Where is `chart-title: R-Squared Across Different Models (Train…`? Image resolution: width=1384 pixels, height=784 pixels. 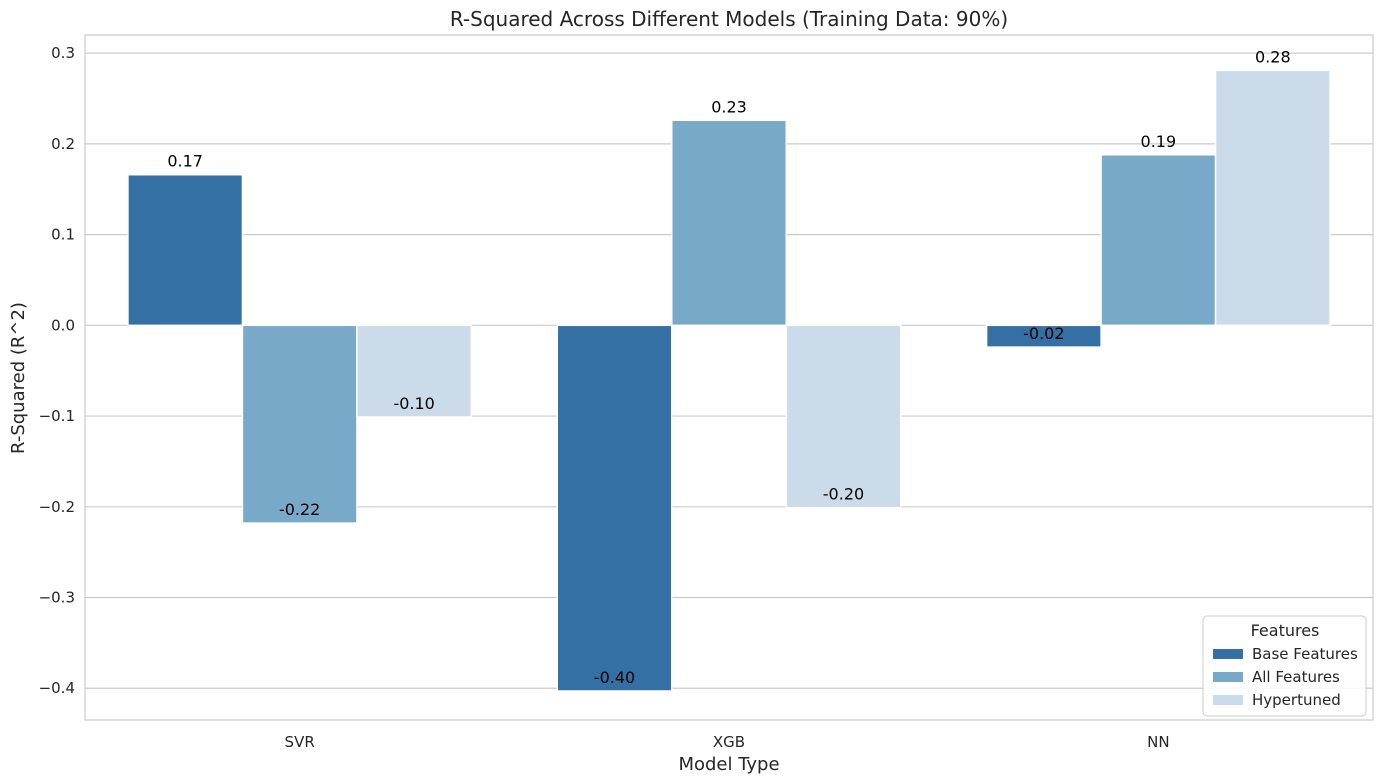 chart-title: R-Squared Across Different Models (Train… is located at coordinates (729, 19).